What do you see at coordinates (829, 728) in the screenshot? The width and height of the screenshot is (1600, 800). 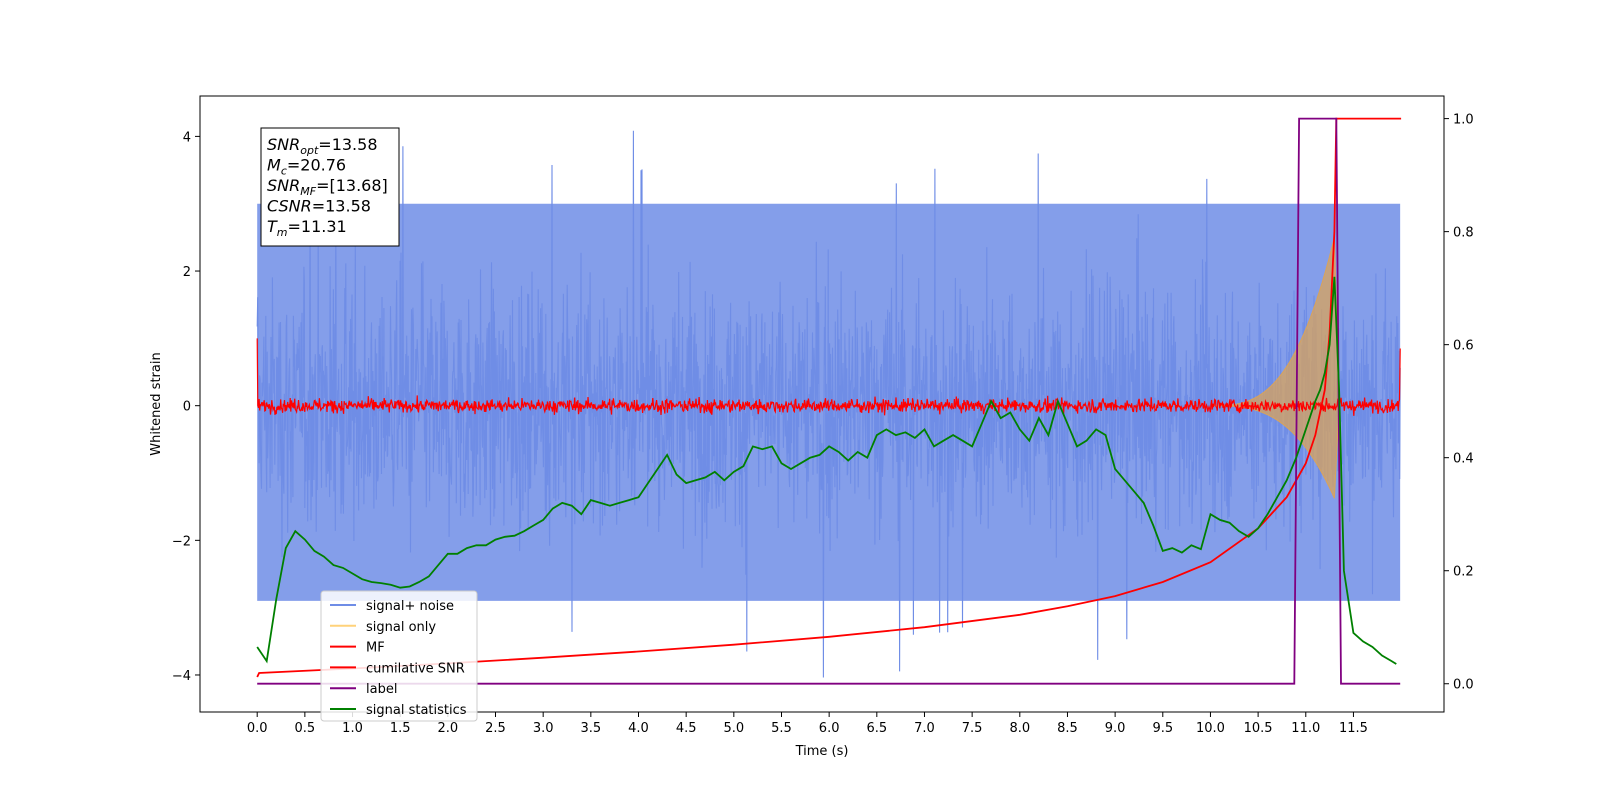 I see `x-tick-label: 6.0` at bounding box center [829, 728].